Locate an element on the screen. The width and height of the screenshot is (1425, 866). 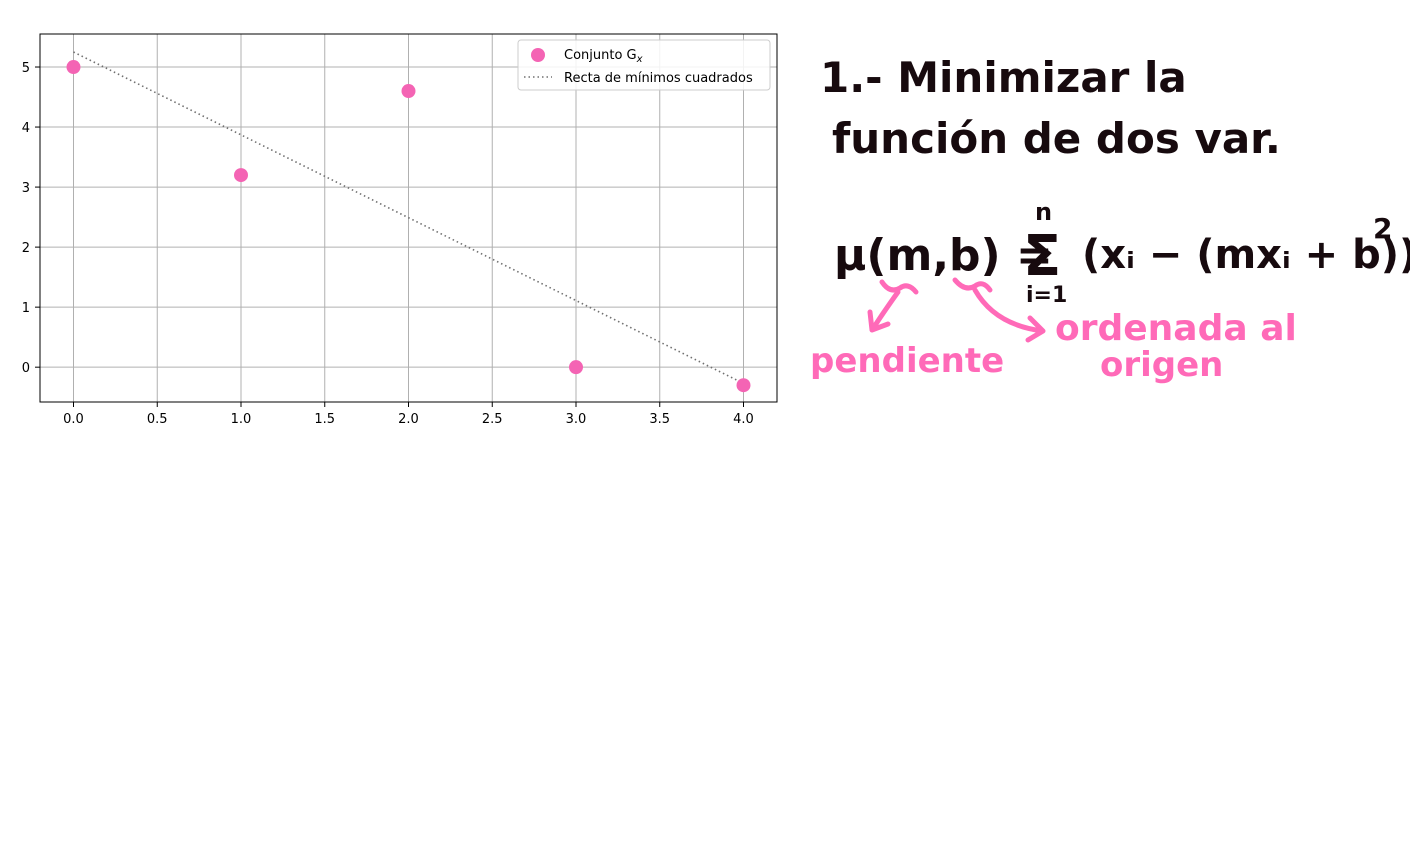
x-tick-label: 1.5 is located at coordinates (324, 419).